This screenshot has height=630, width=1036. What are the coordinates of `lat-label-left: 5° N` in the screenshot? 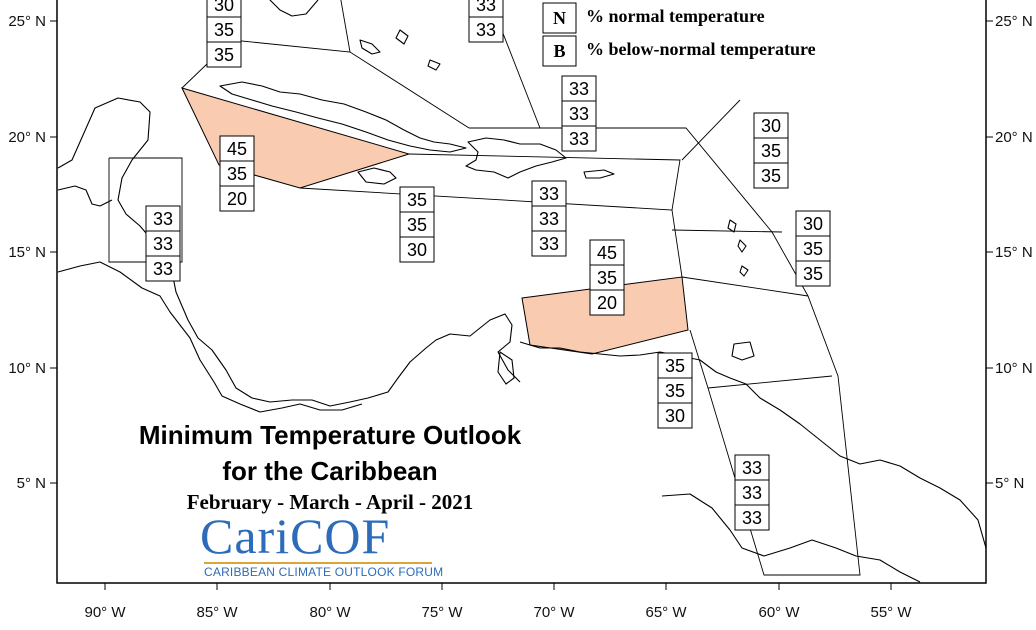 It's located at (31, 483).